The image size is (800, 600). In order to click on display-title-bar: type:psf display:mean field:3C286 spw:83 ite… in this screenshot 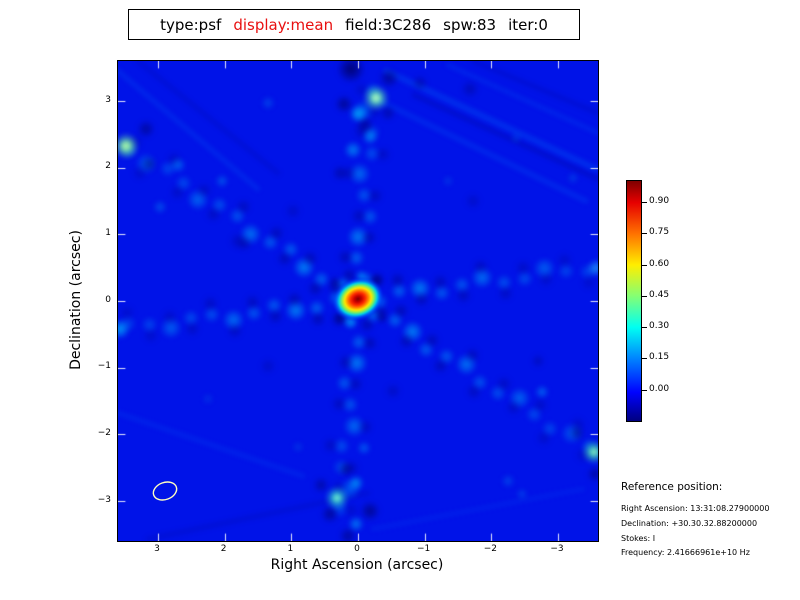, I will do `click(354, 24)`.